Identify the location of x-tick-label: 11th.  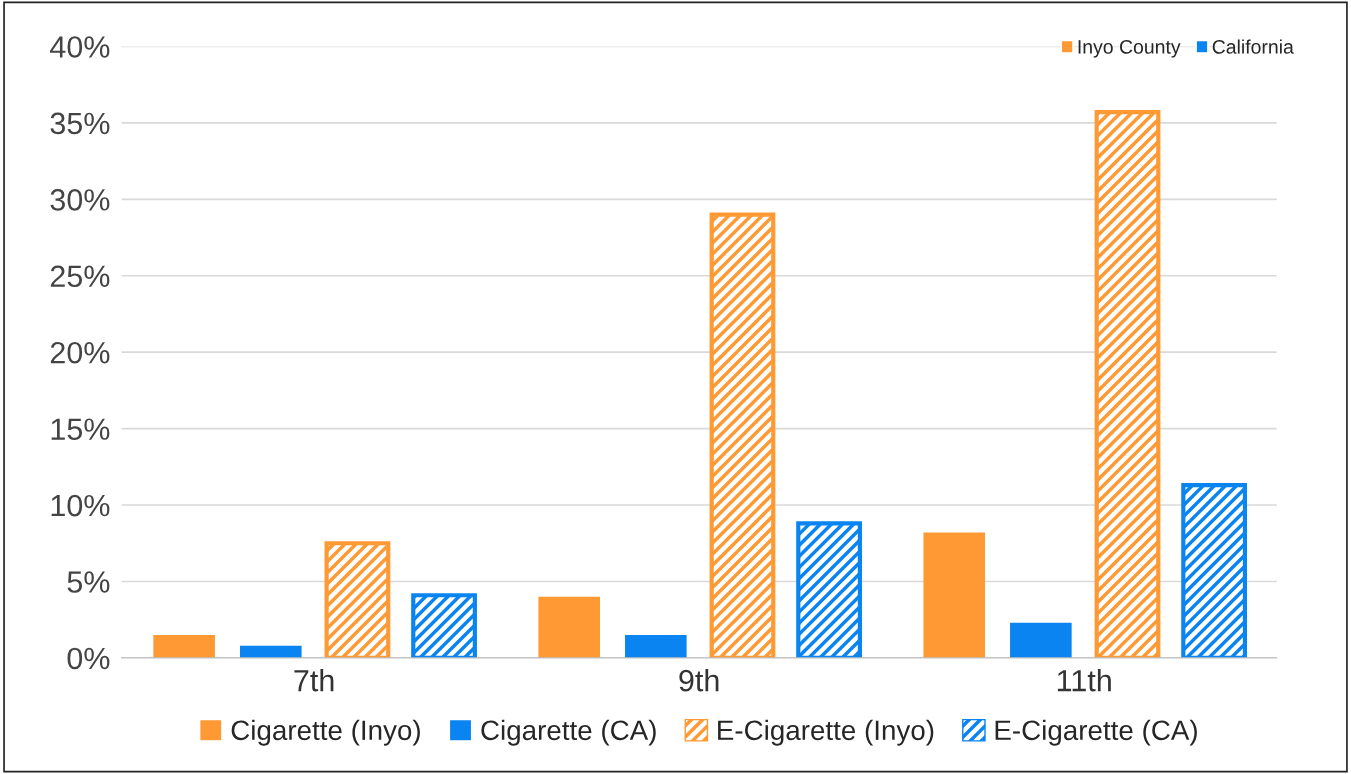
(1084, 680).